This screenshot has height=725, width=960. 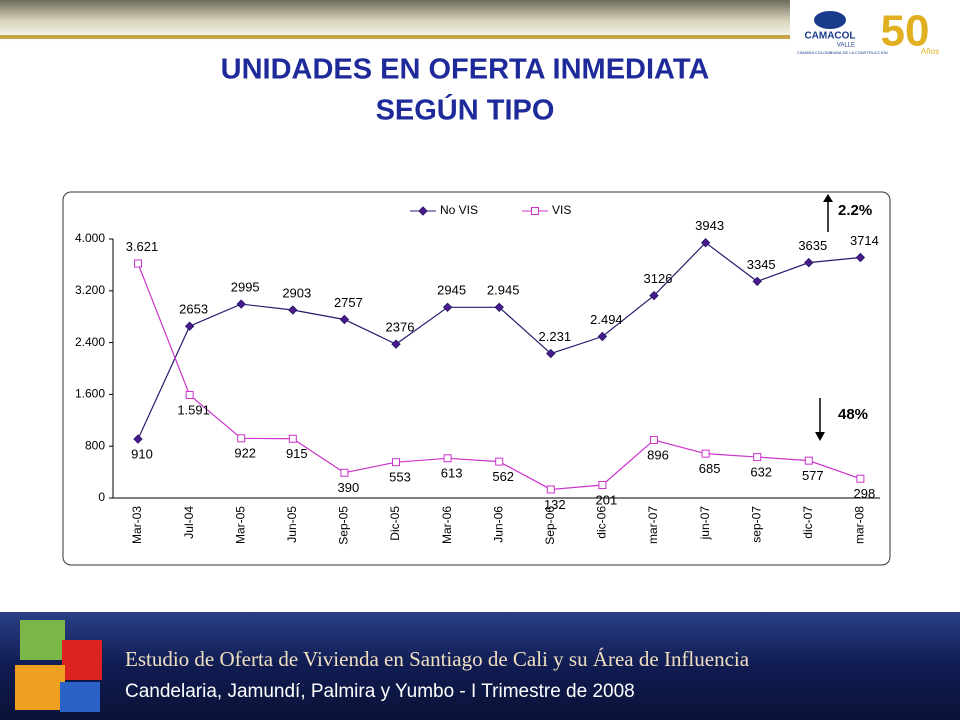 I want to click on x-tick-label: Sep-05, so click(x=344, y=525).